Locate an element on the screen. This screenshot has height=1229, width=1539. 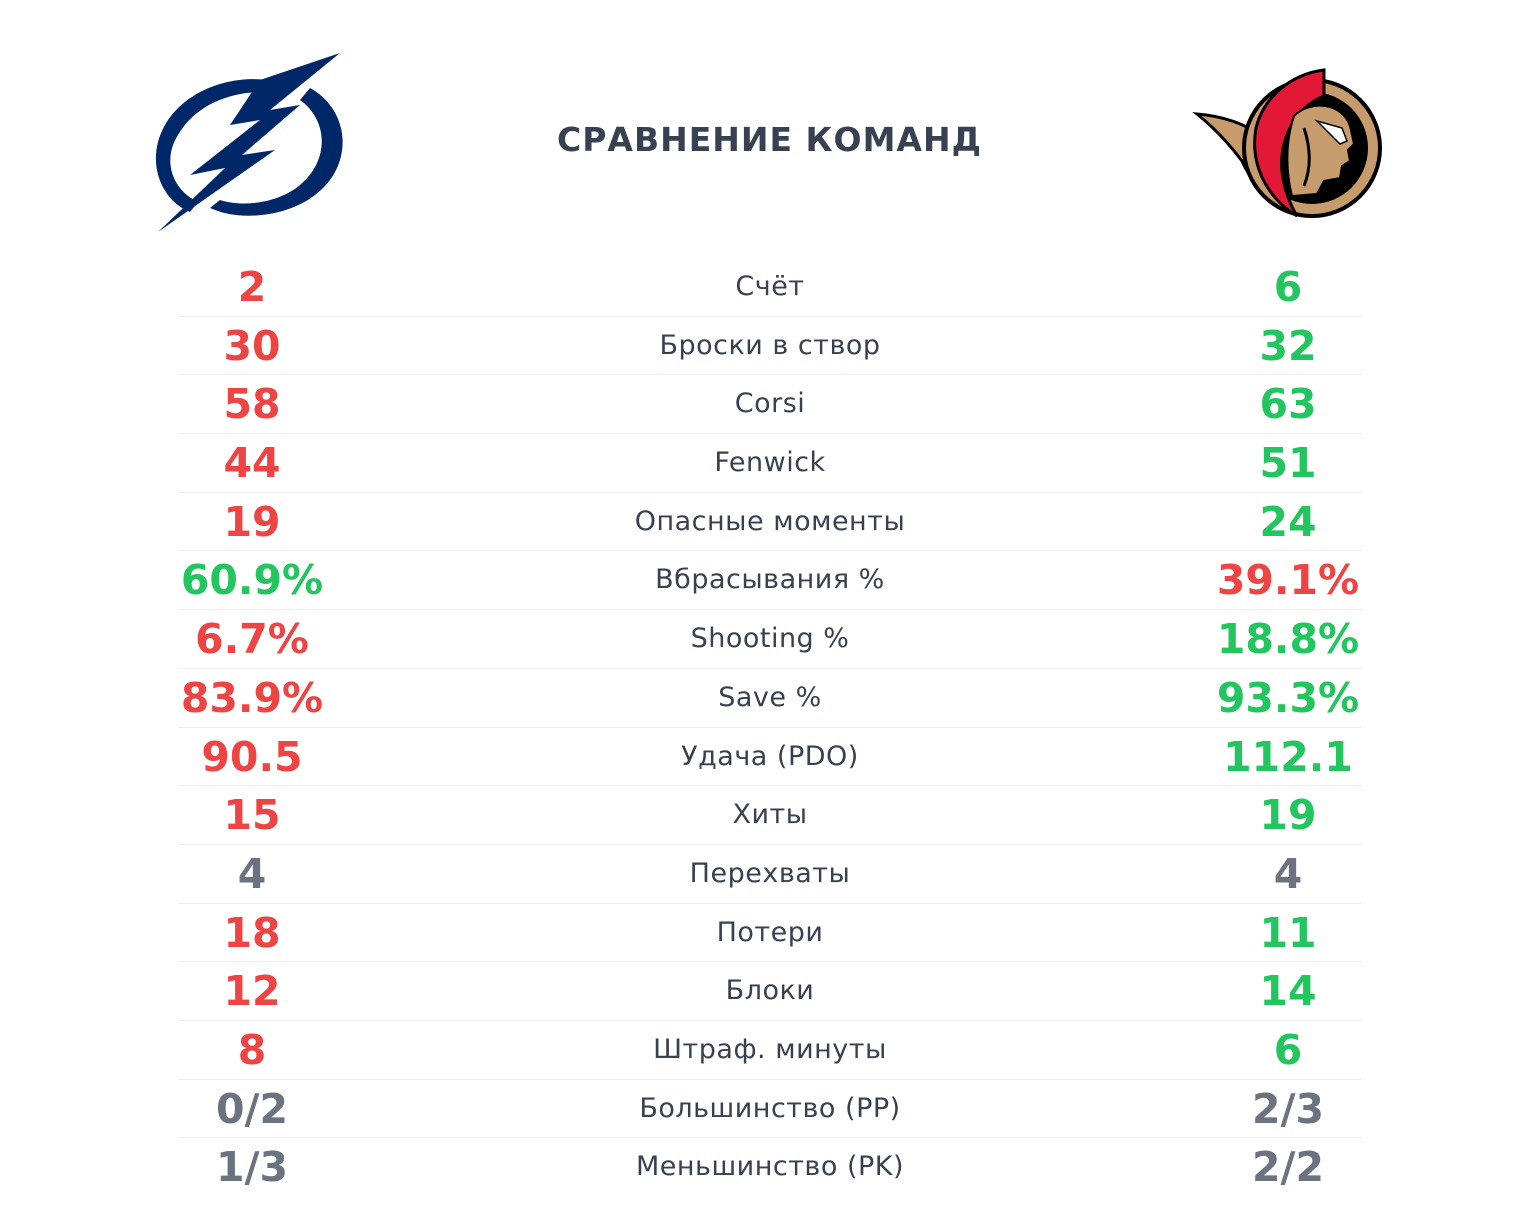
stat-row: Перехваты 4 4 is located at coordinates (770, 874).